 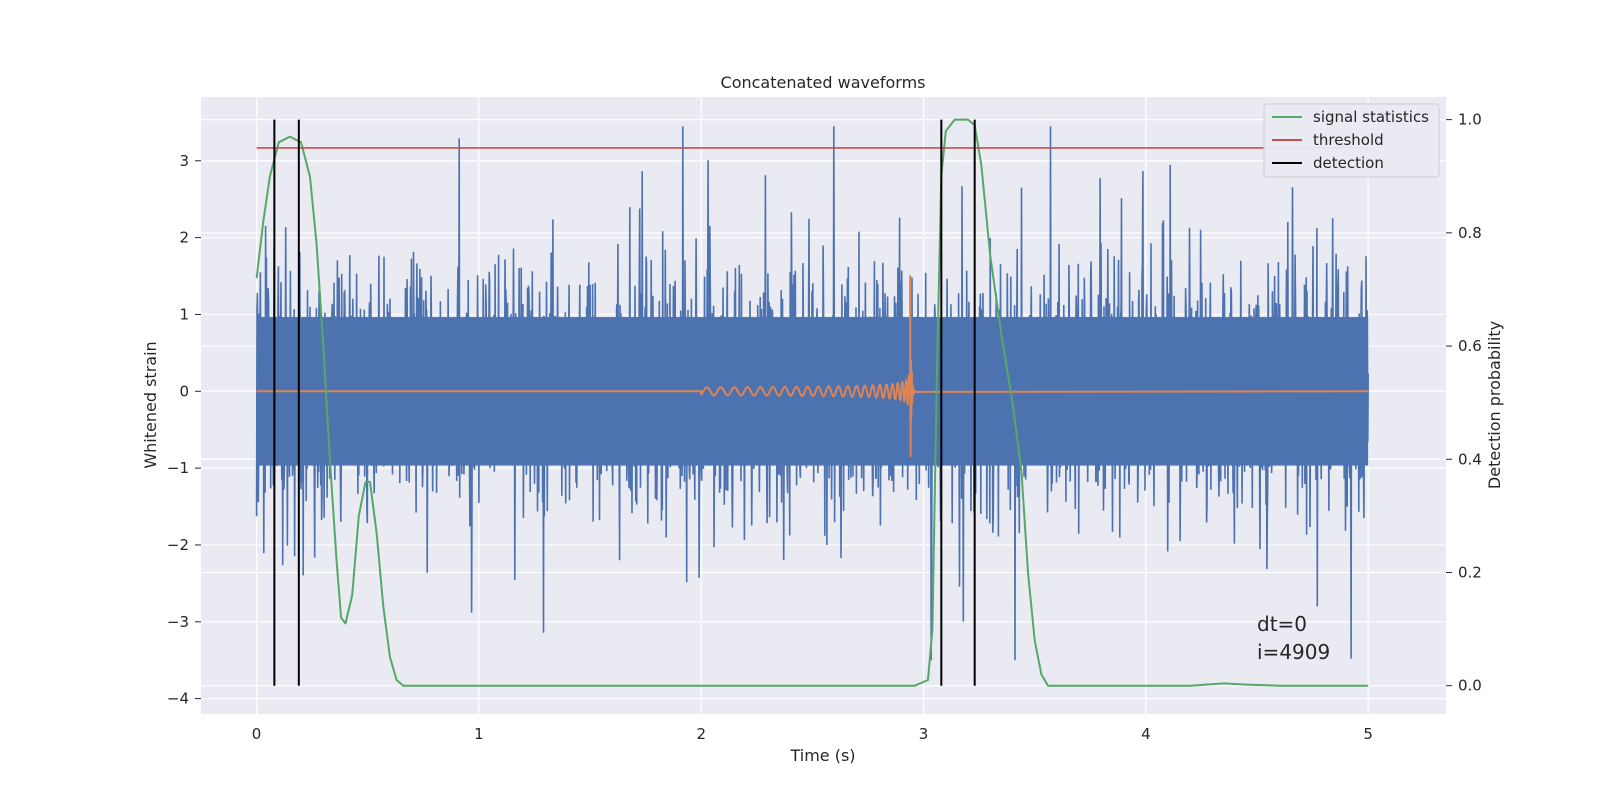 I want to click on x-tick-label: 1, so click(x=479, y=734).